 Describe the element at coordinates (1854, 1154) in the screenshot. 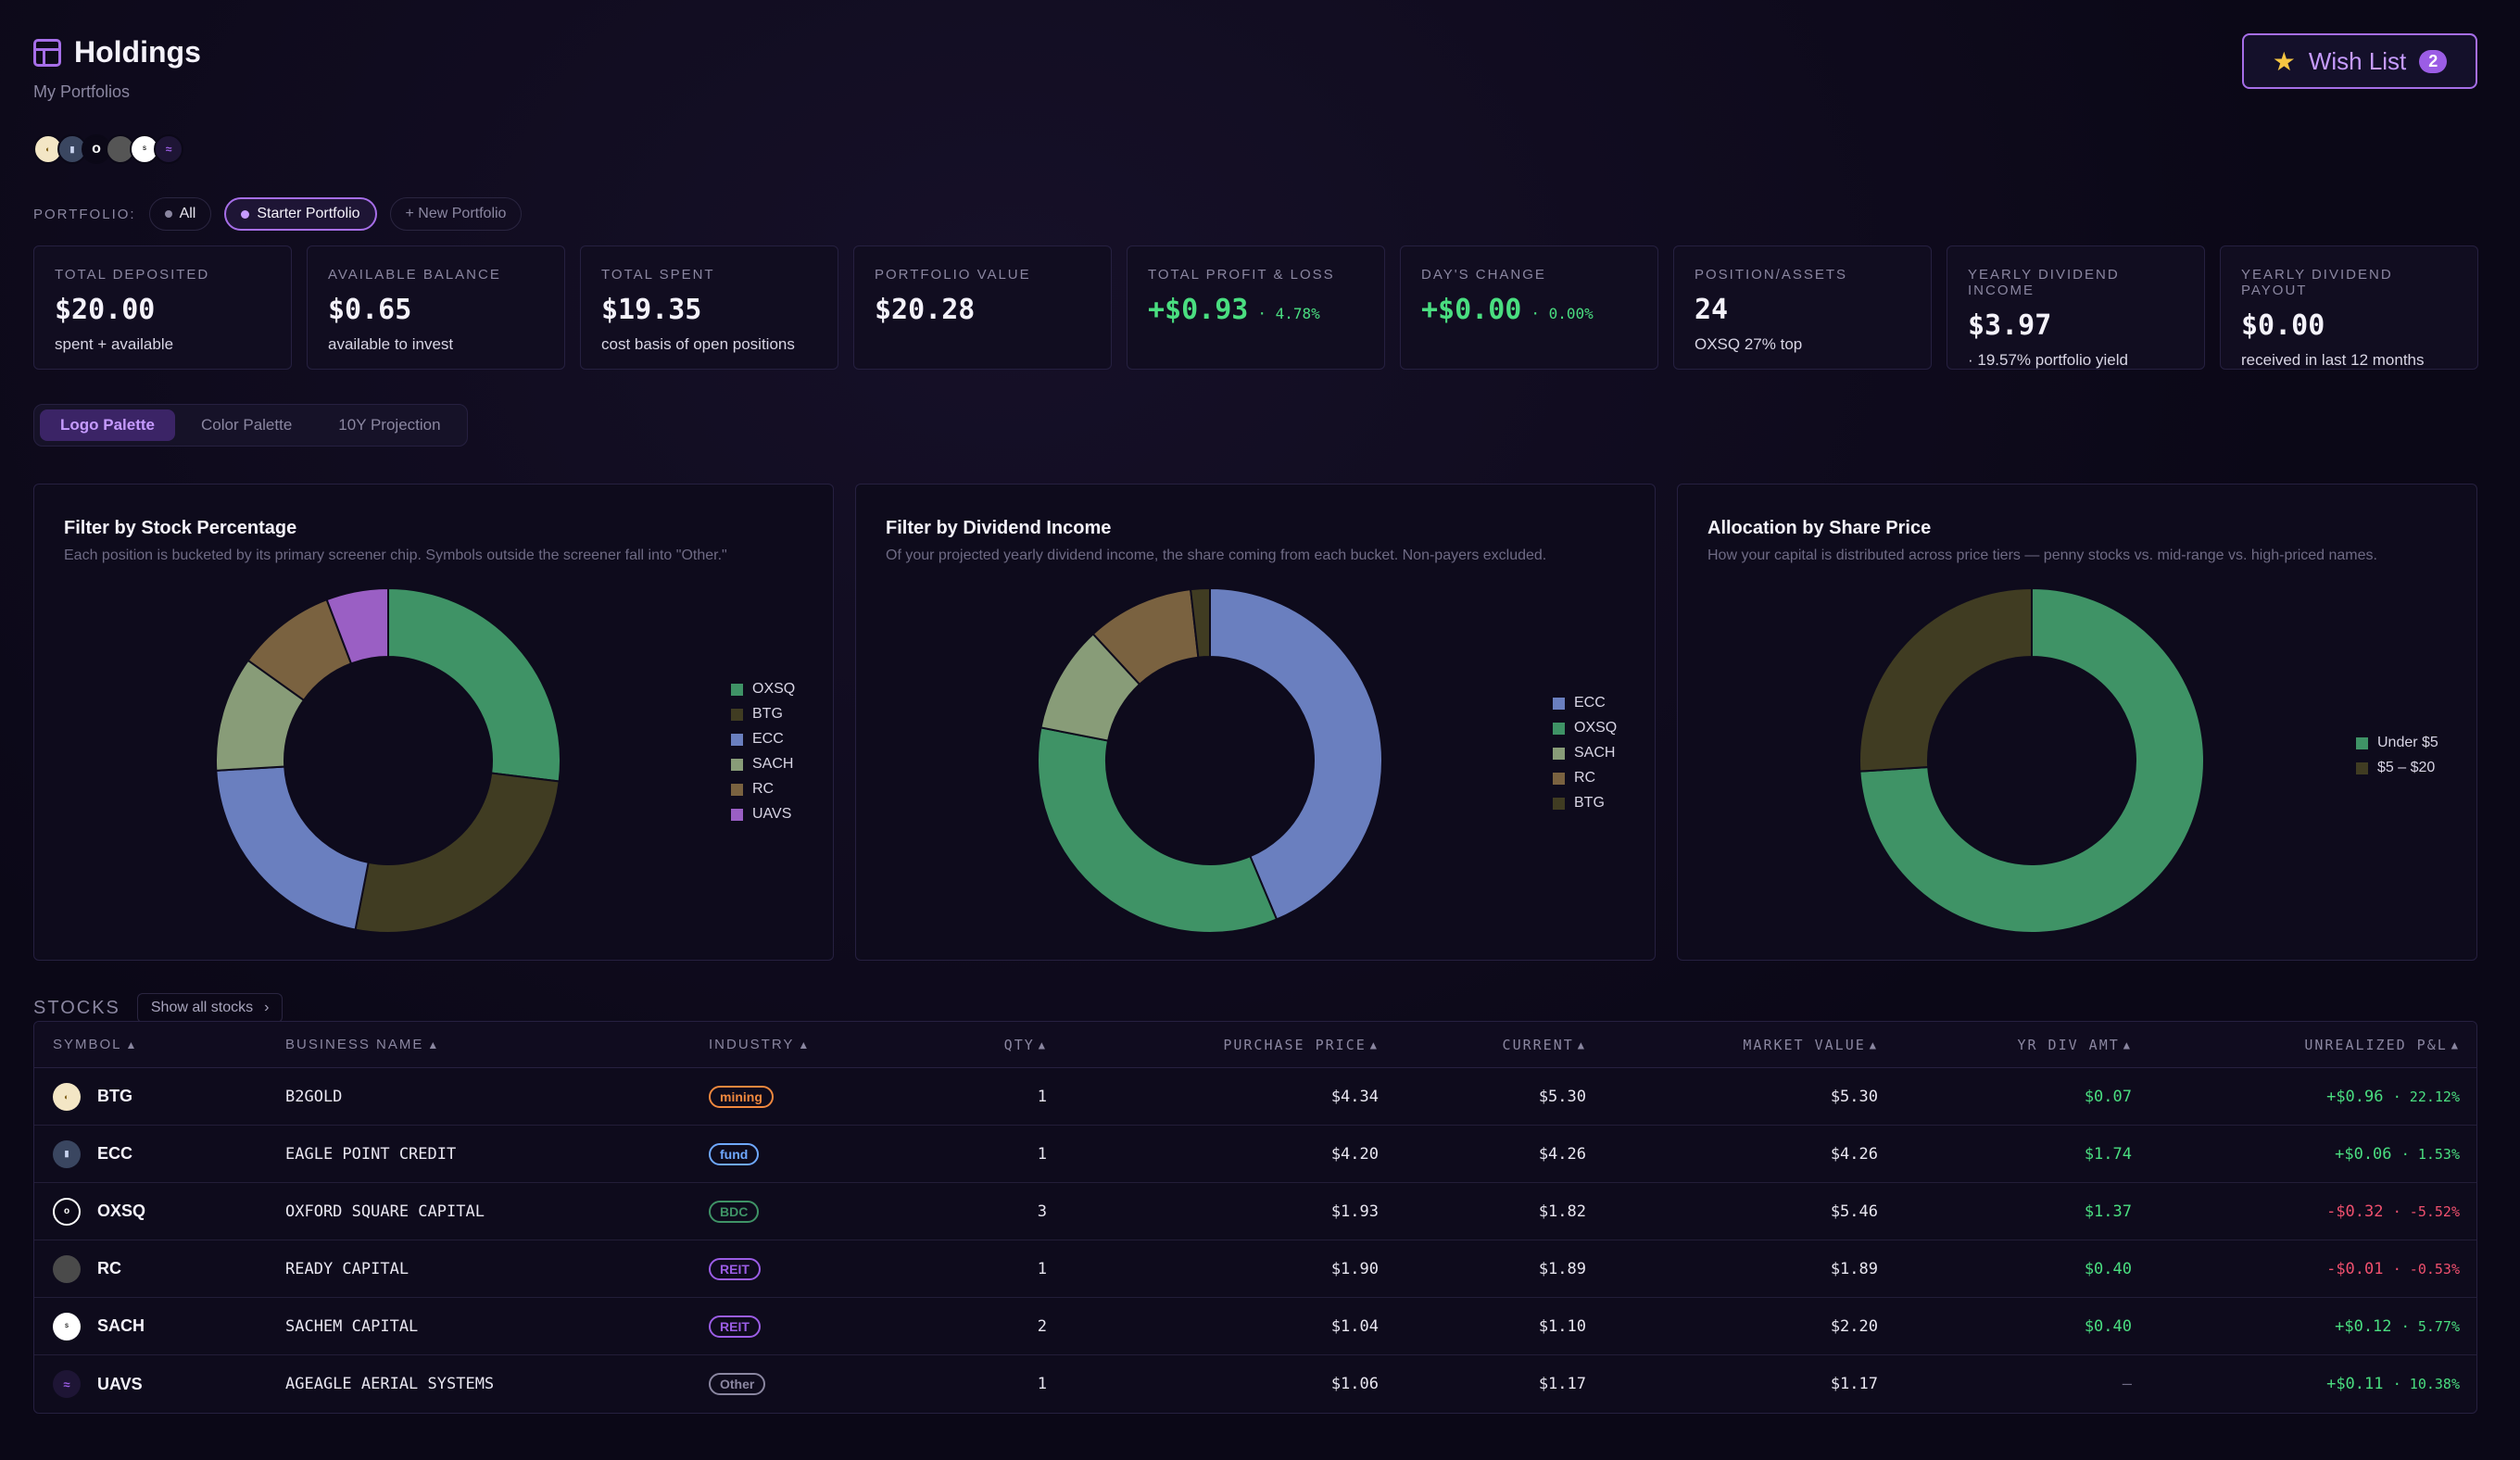

I see `market-value-cell: $4.26` at that location.